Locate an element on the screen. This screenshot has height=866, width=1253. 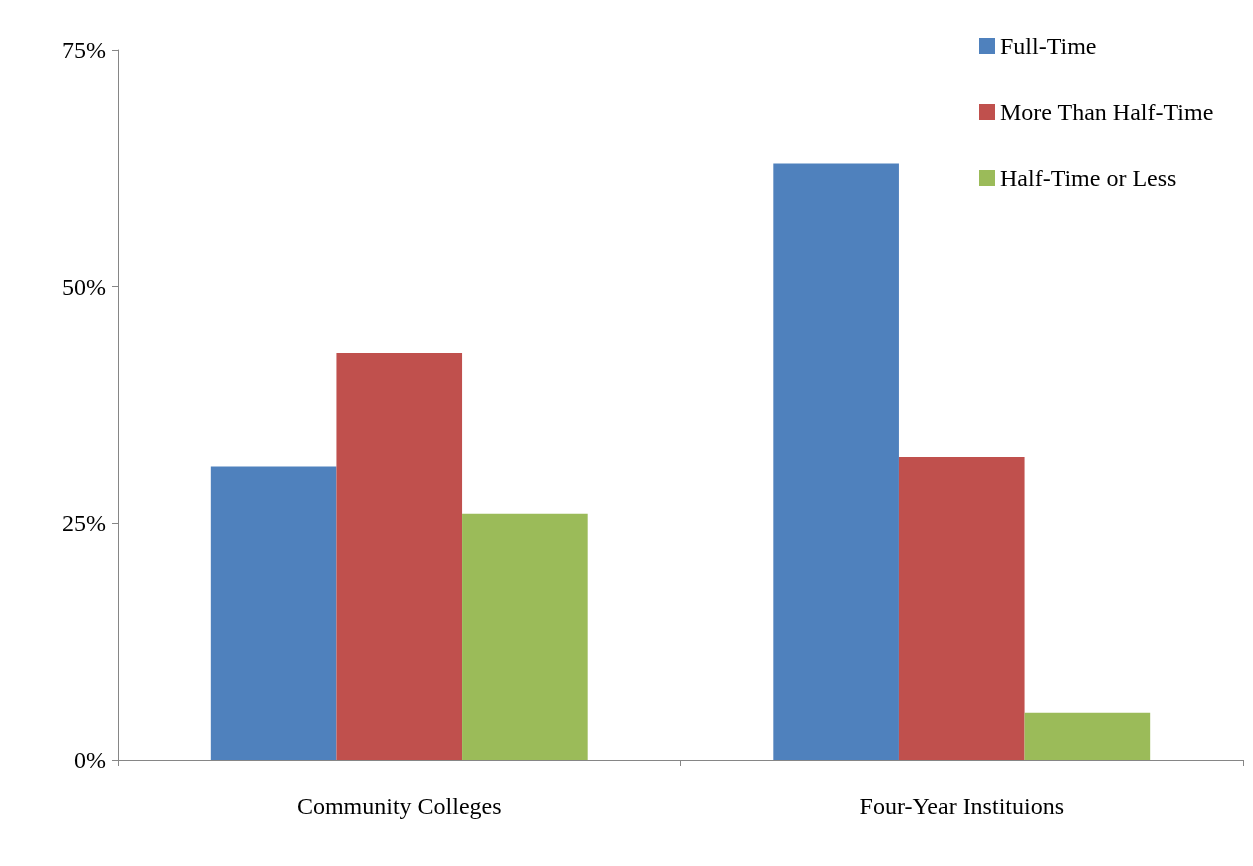
legend-label: More Than Half-Time is located at coordinates (1107, 112).